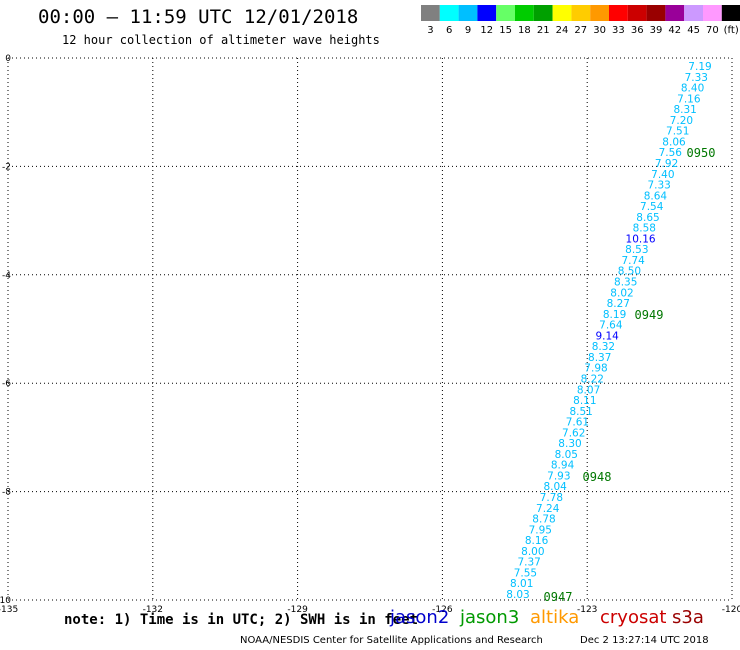 The height and width of the screenshot is (650, 740). I want to click on color-scale-label: 9, so click(468, 30).